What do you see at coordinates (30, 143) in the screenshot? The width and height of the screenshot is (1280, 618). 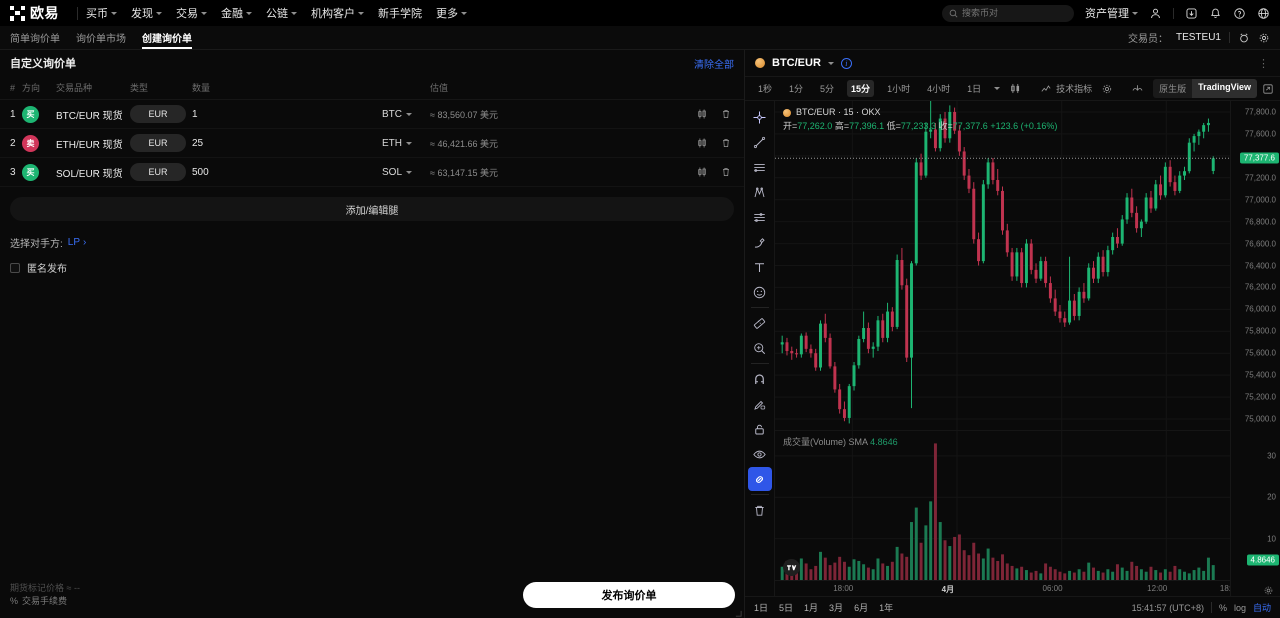 I see `direction-badge-sell: 卖` at bounding box center [30, 143].